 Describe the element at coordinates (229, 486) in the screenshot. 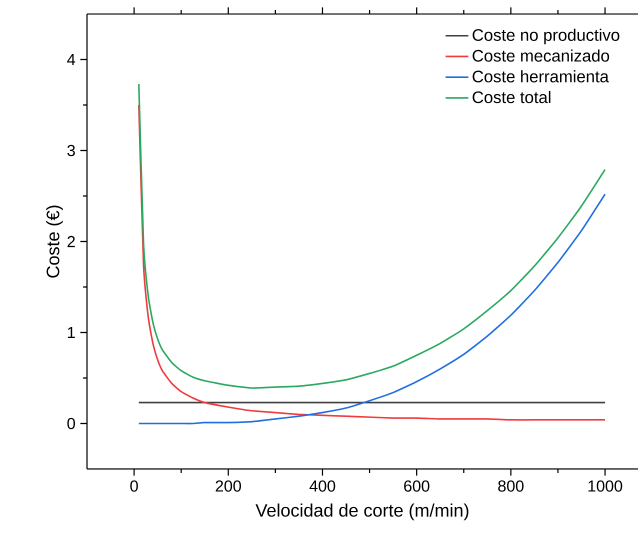

I see `x-tick-label: 200` at that location.